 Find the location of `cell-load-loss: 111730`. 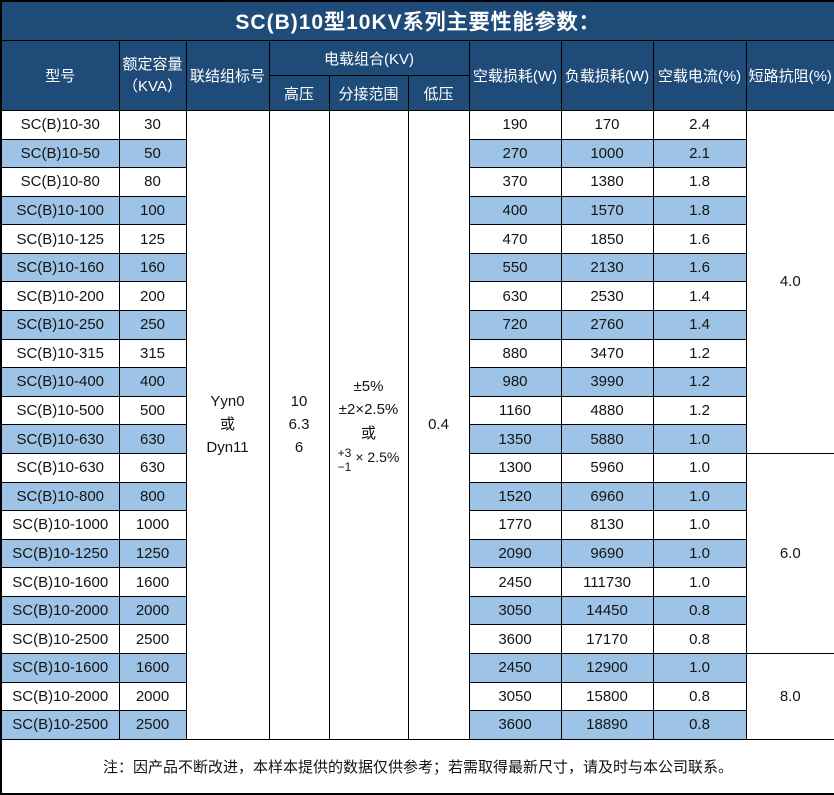

cell-load-loss: 111730 is located at coordinates (607, 582).